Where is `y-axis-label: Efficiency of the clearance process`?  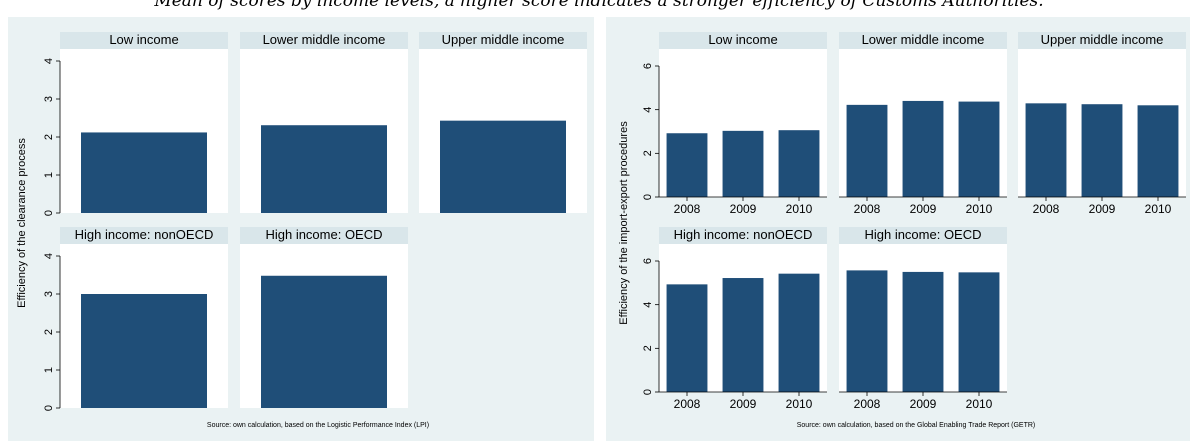
y-axis-label: Efficiency of the clearance process is located at coordinates (22, 223).